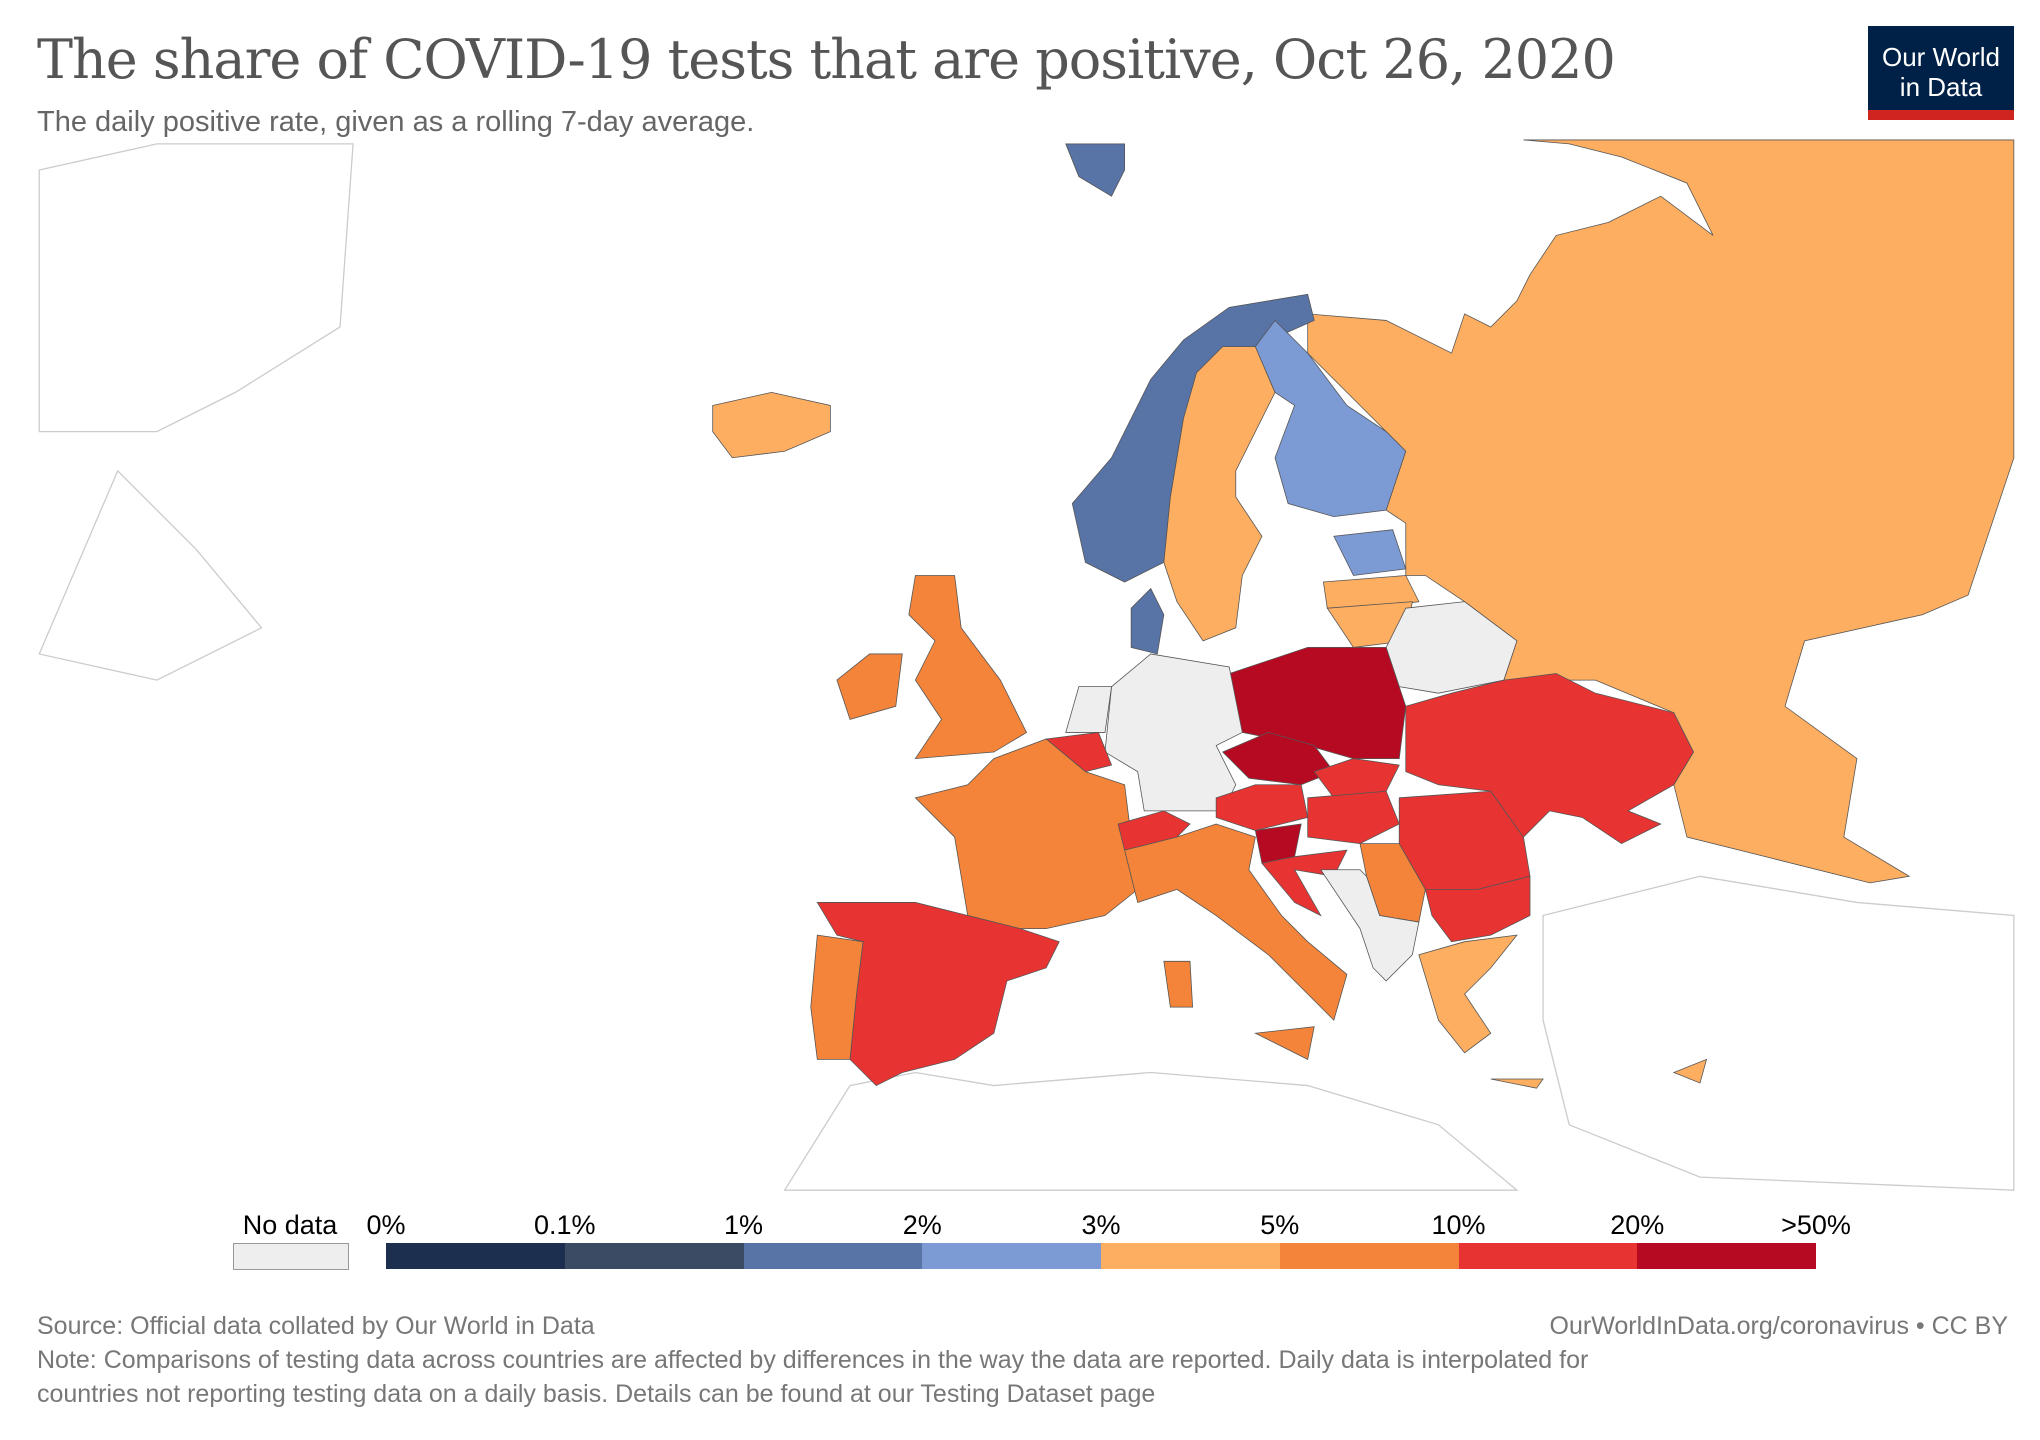 The height and width of the screenshot is (1440, 2040). I want to click on legend-tick-label: 20%, so click(1637, 1225).